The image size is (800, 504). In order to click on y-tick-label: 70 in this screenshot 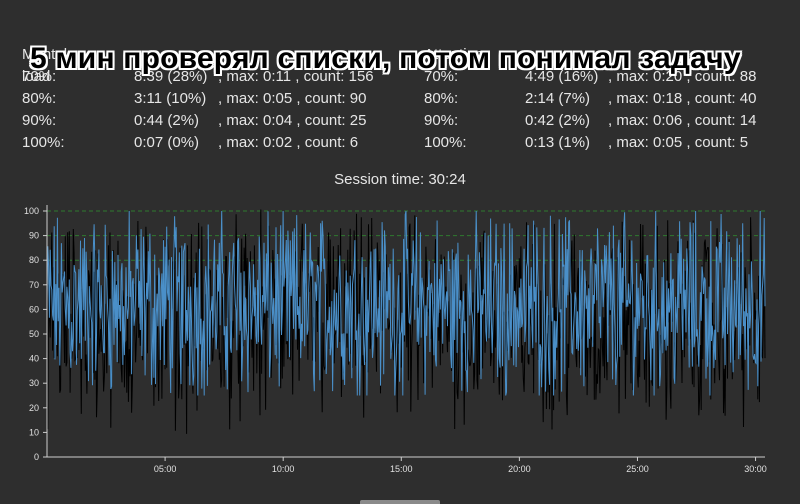, I will do `click(34, 285)`.